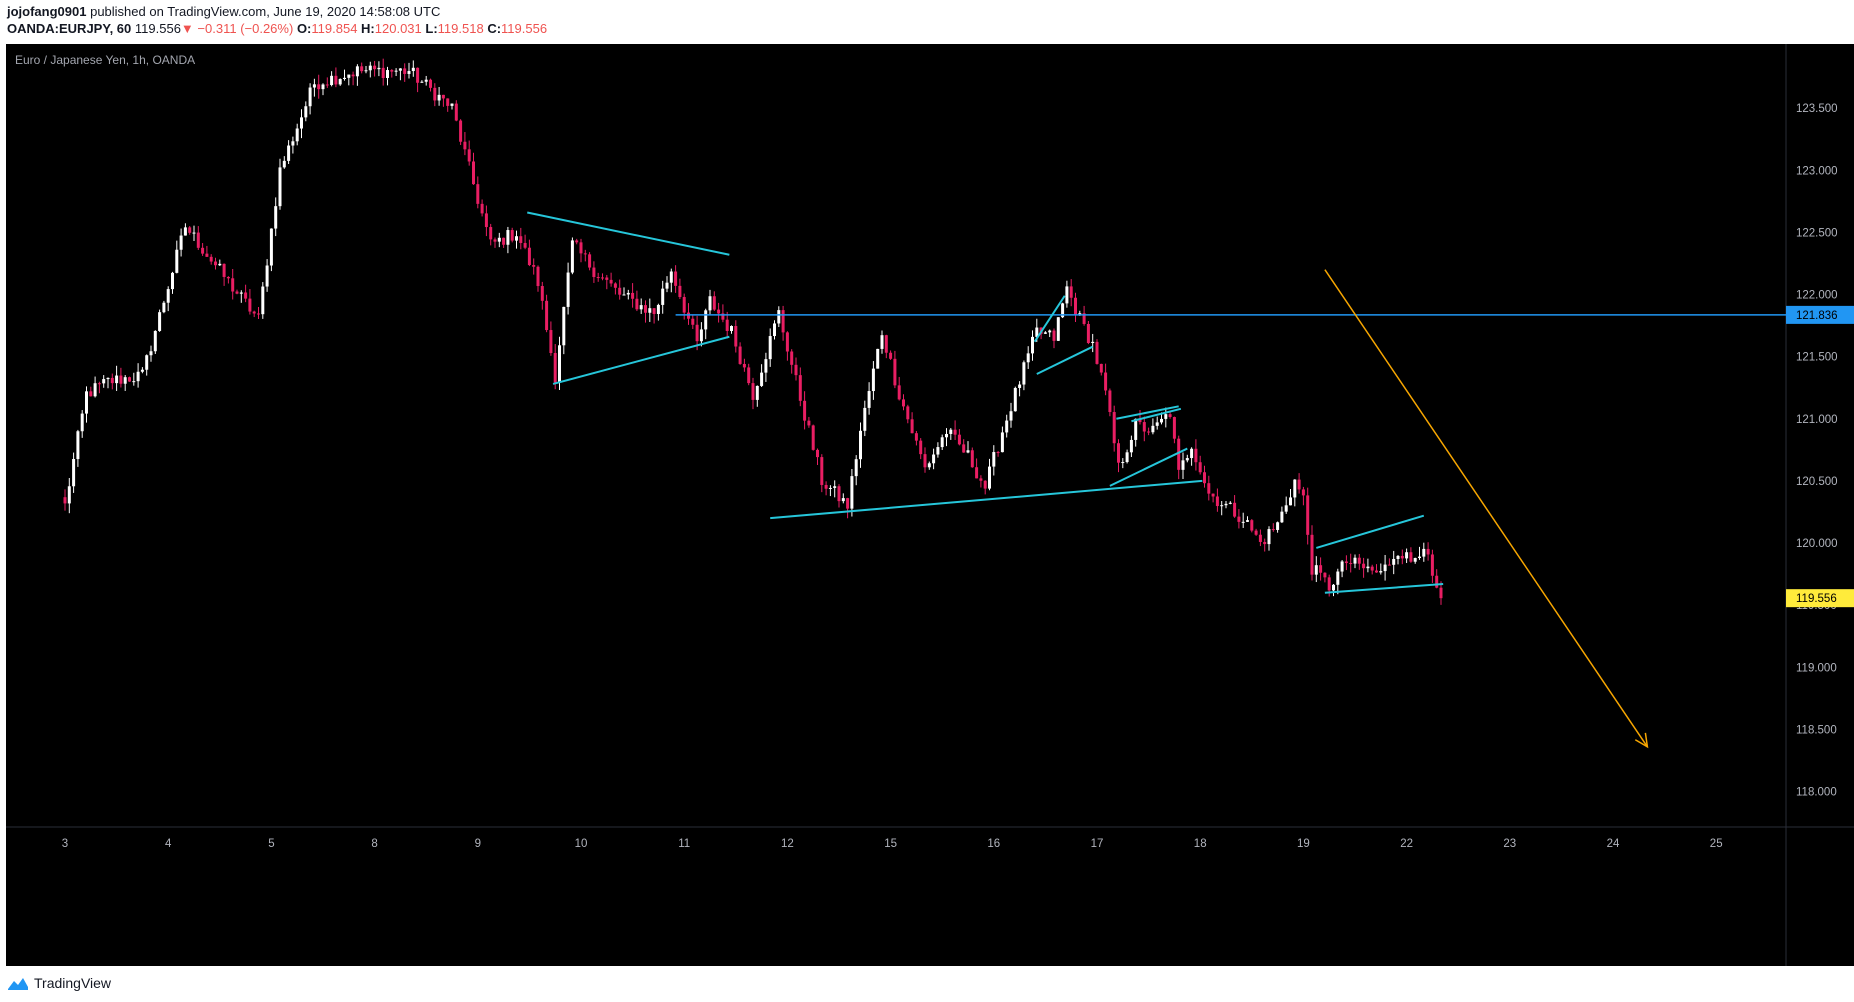  I want to click on y-tick-label: 118.500, so click(1816, 730).